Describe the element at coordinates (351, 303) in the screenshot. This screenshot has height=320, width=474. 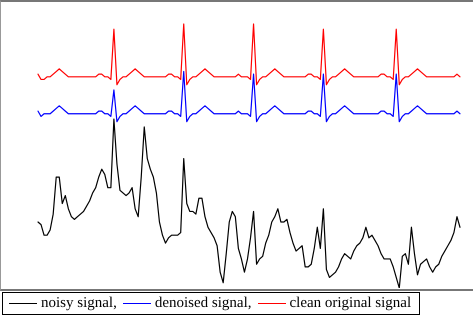
I see `legend-label: clean original signal` at that location.